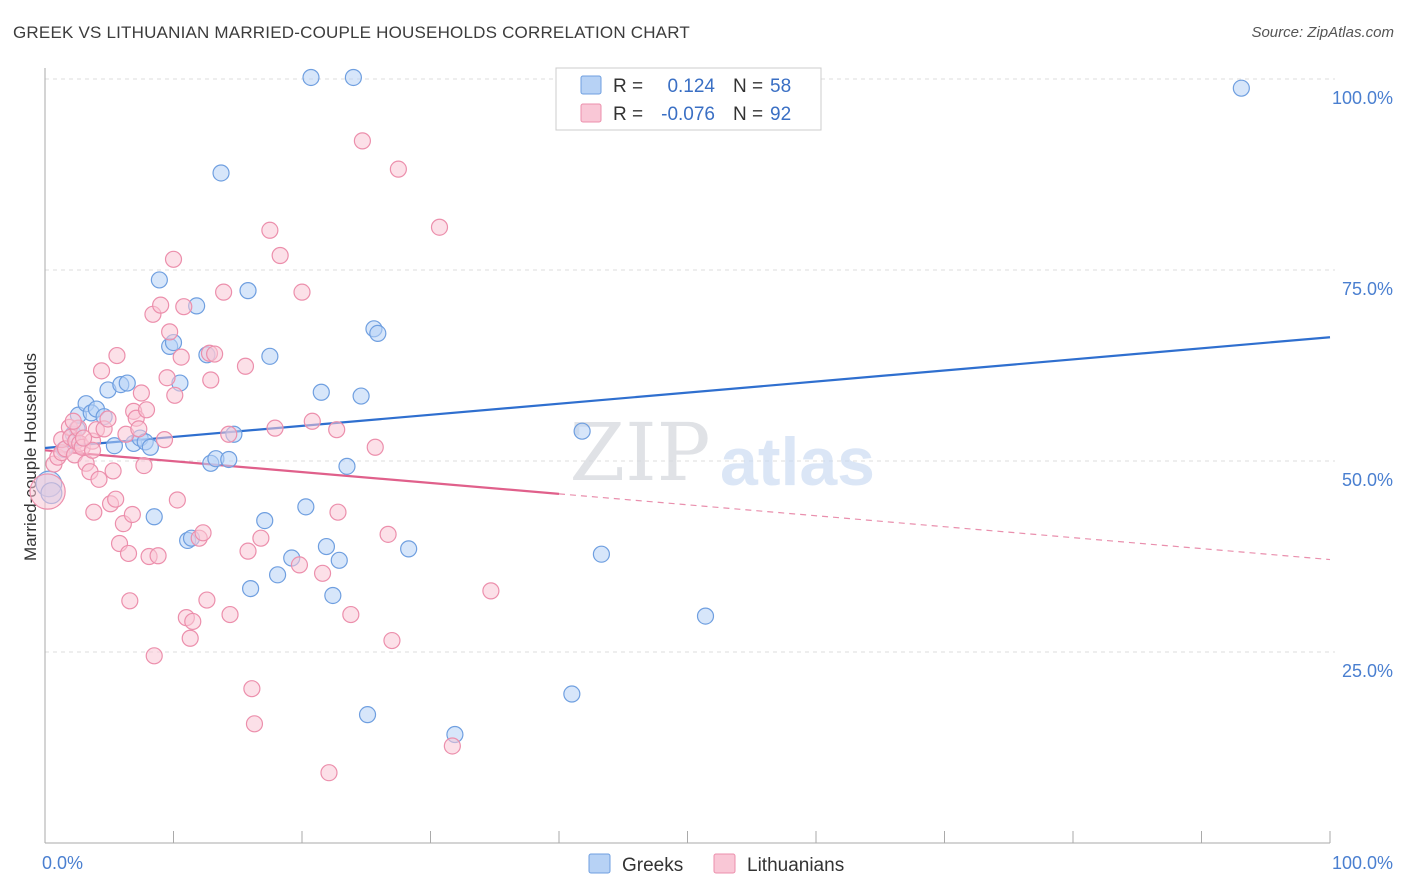 This screenshot has height=892, width=1406. I want to click on y-tick-label: 100.0%, so click(1362, 98).